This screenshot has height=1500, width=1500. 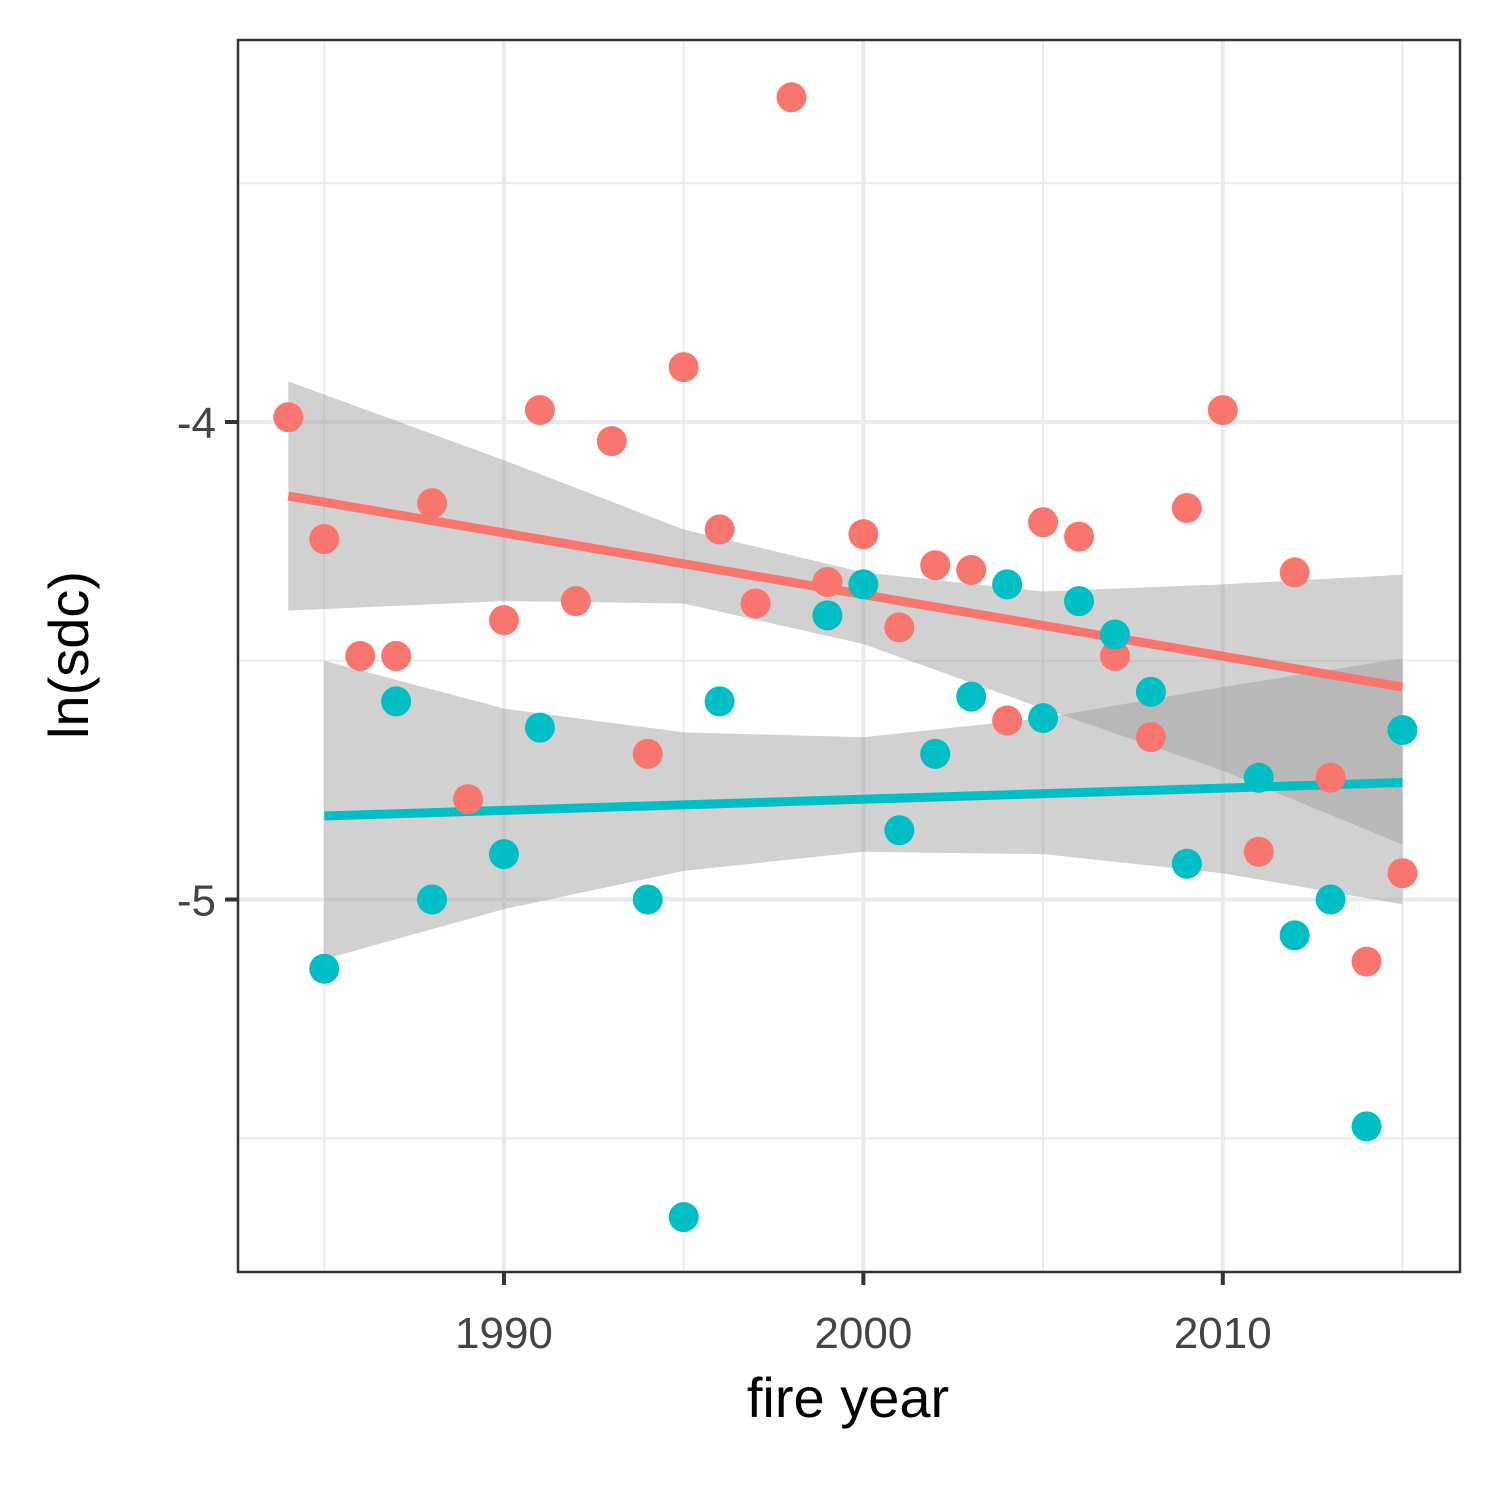 What do you see at coordinates (1223, 1333) in the screenshot?
I see `x-axis-tick-label: 2010` at bounding box center [1223, 1333].